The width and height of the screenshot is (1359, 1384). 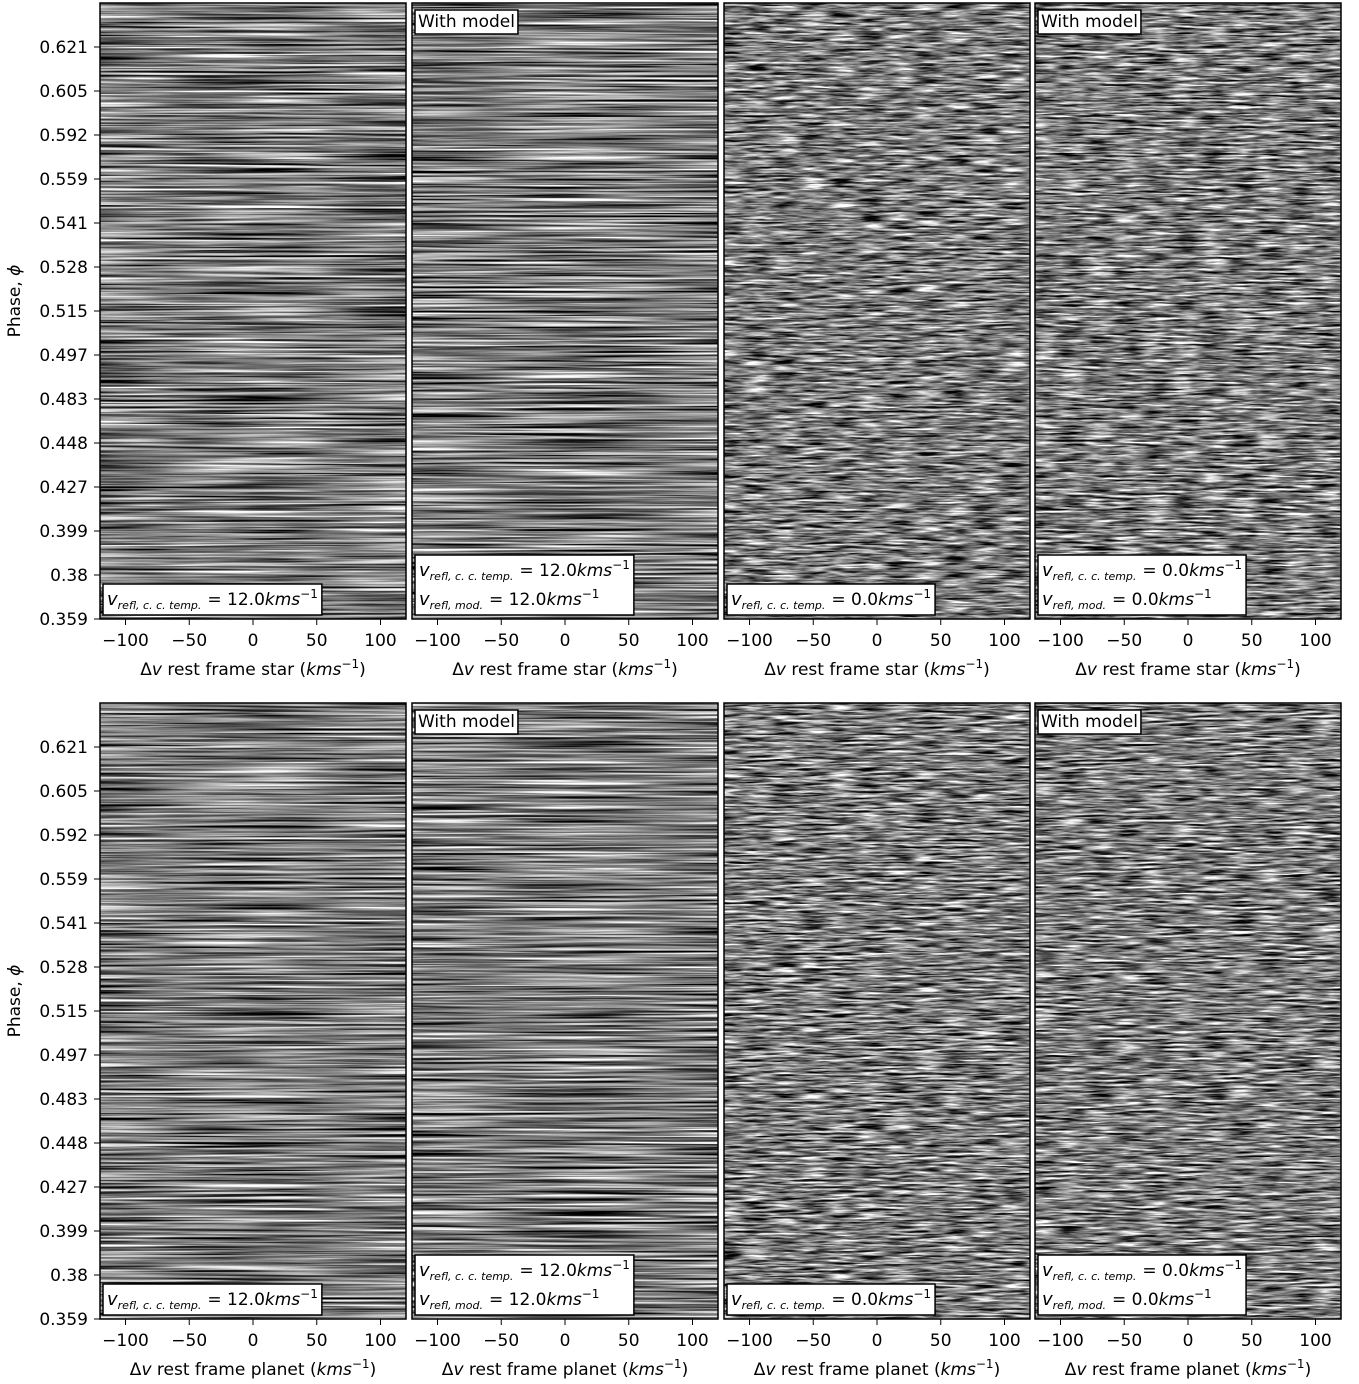 I want to click on annotation-text: With model, so click(x=1089, y=722).